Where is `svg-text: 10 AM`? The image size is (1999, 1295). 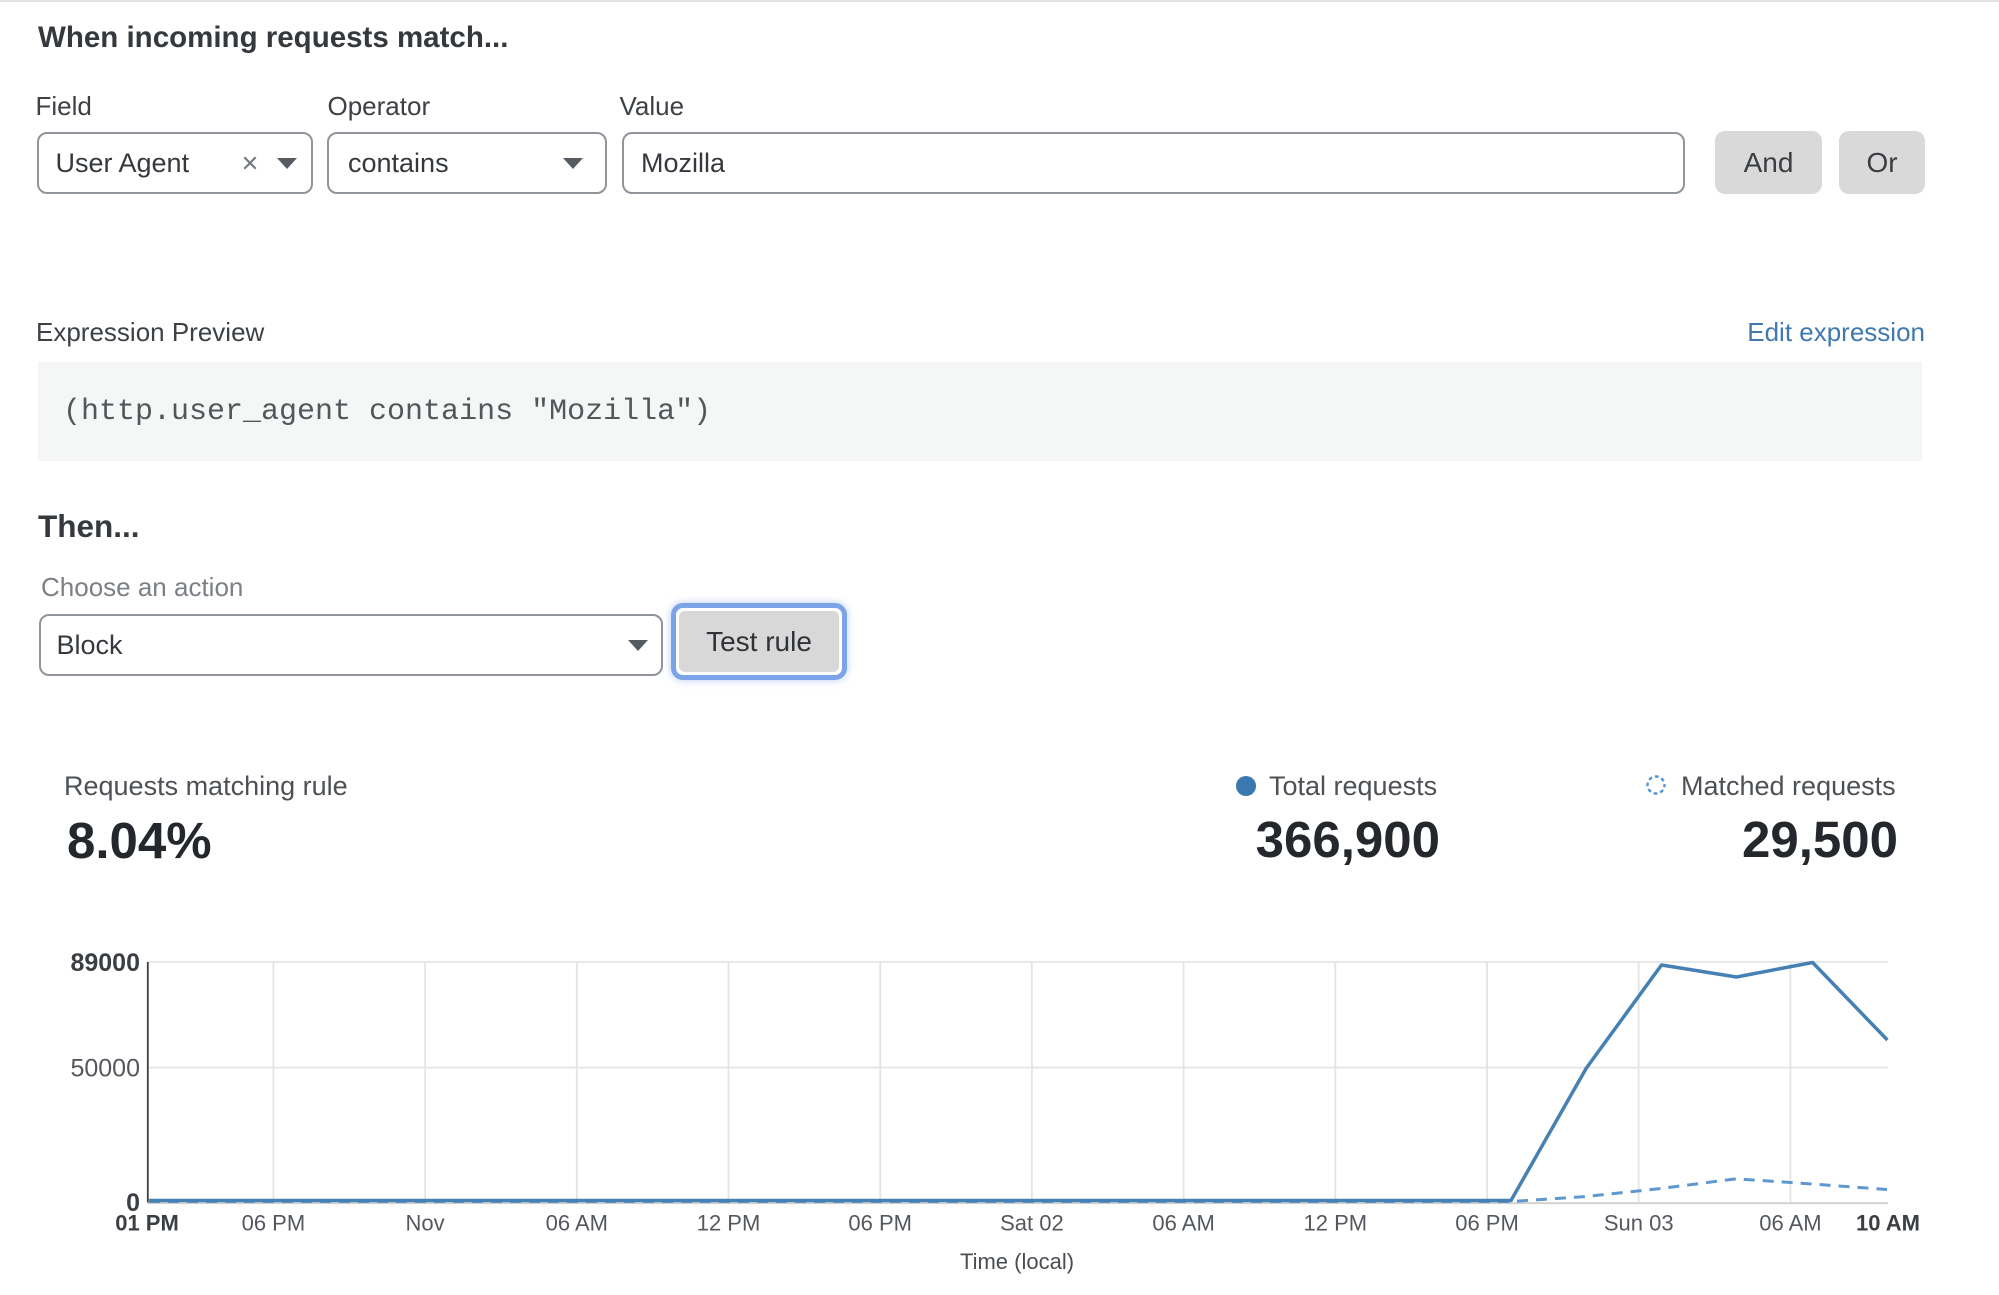
svg-text: 10 AM is located at coordinates (1888, 1223).